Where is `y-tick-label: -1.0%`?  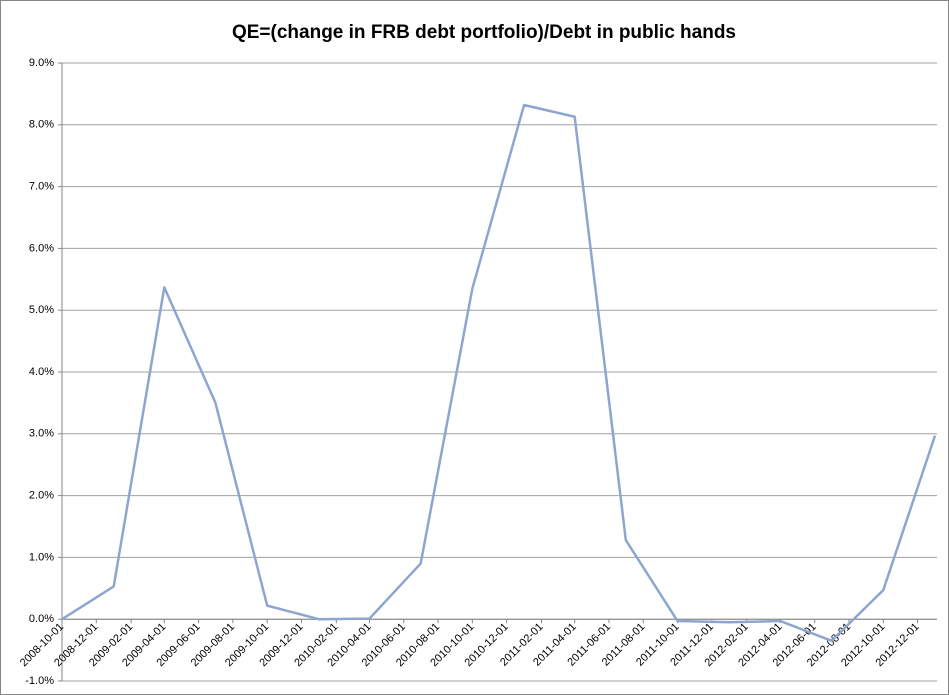 y-tick-label: -1.0% is located at coordinates (39, 681).